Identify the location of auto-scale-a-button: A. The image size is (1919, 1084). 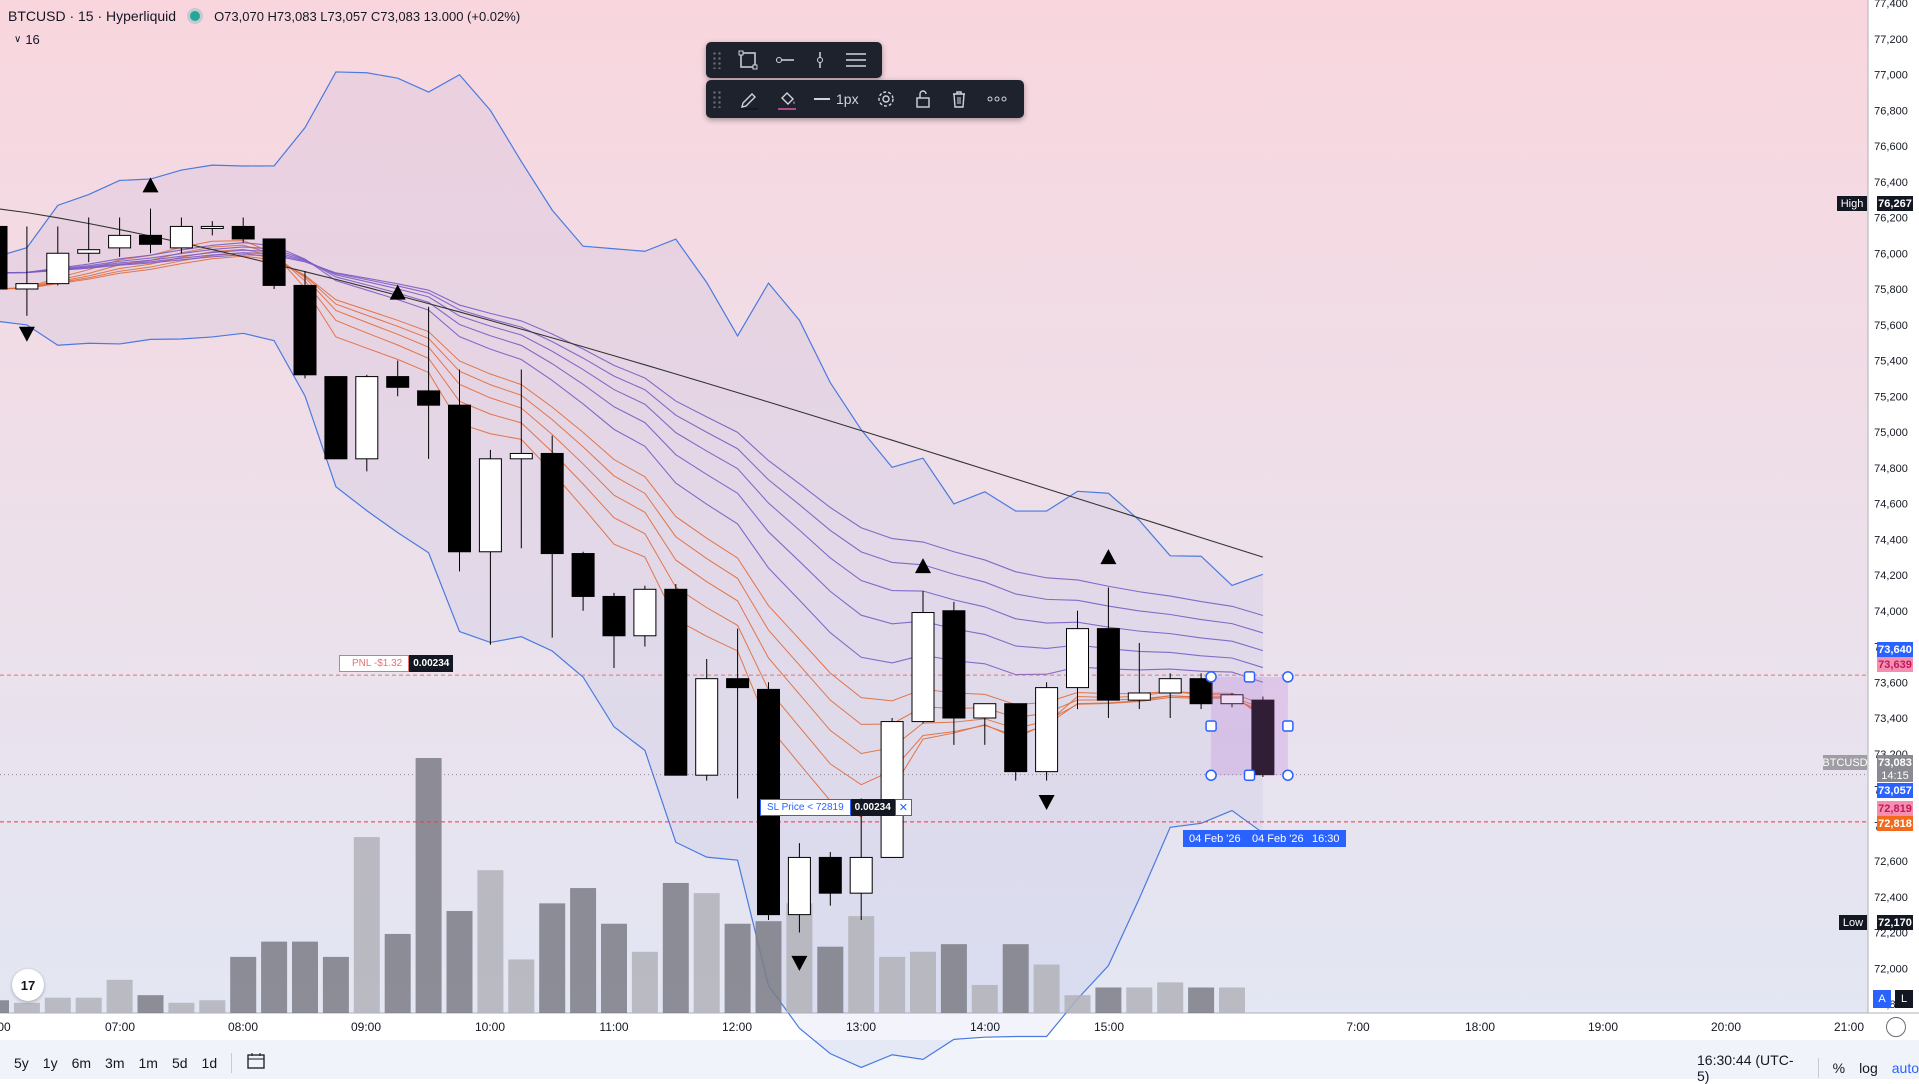
(1882, 999).